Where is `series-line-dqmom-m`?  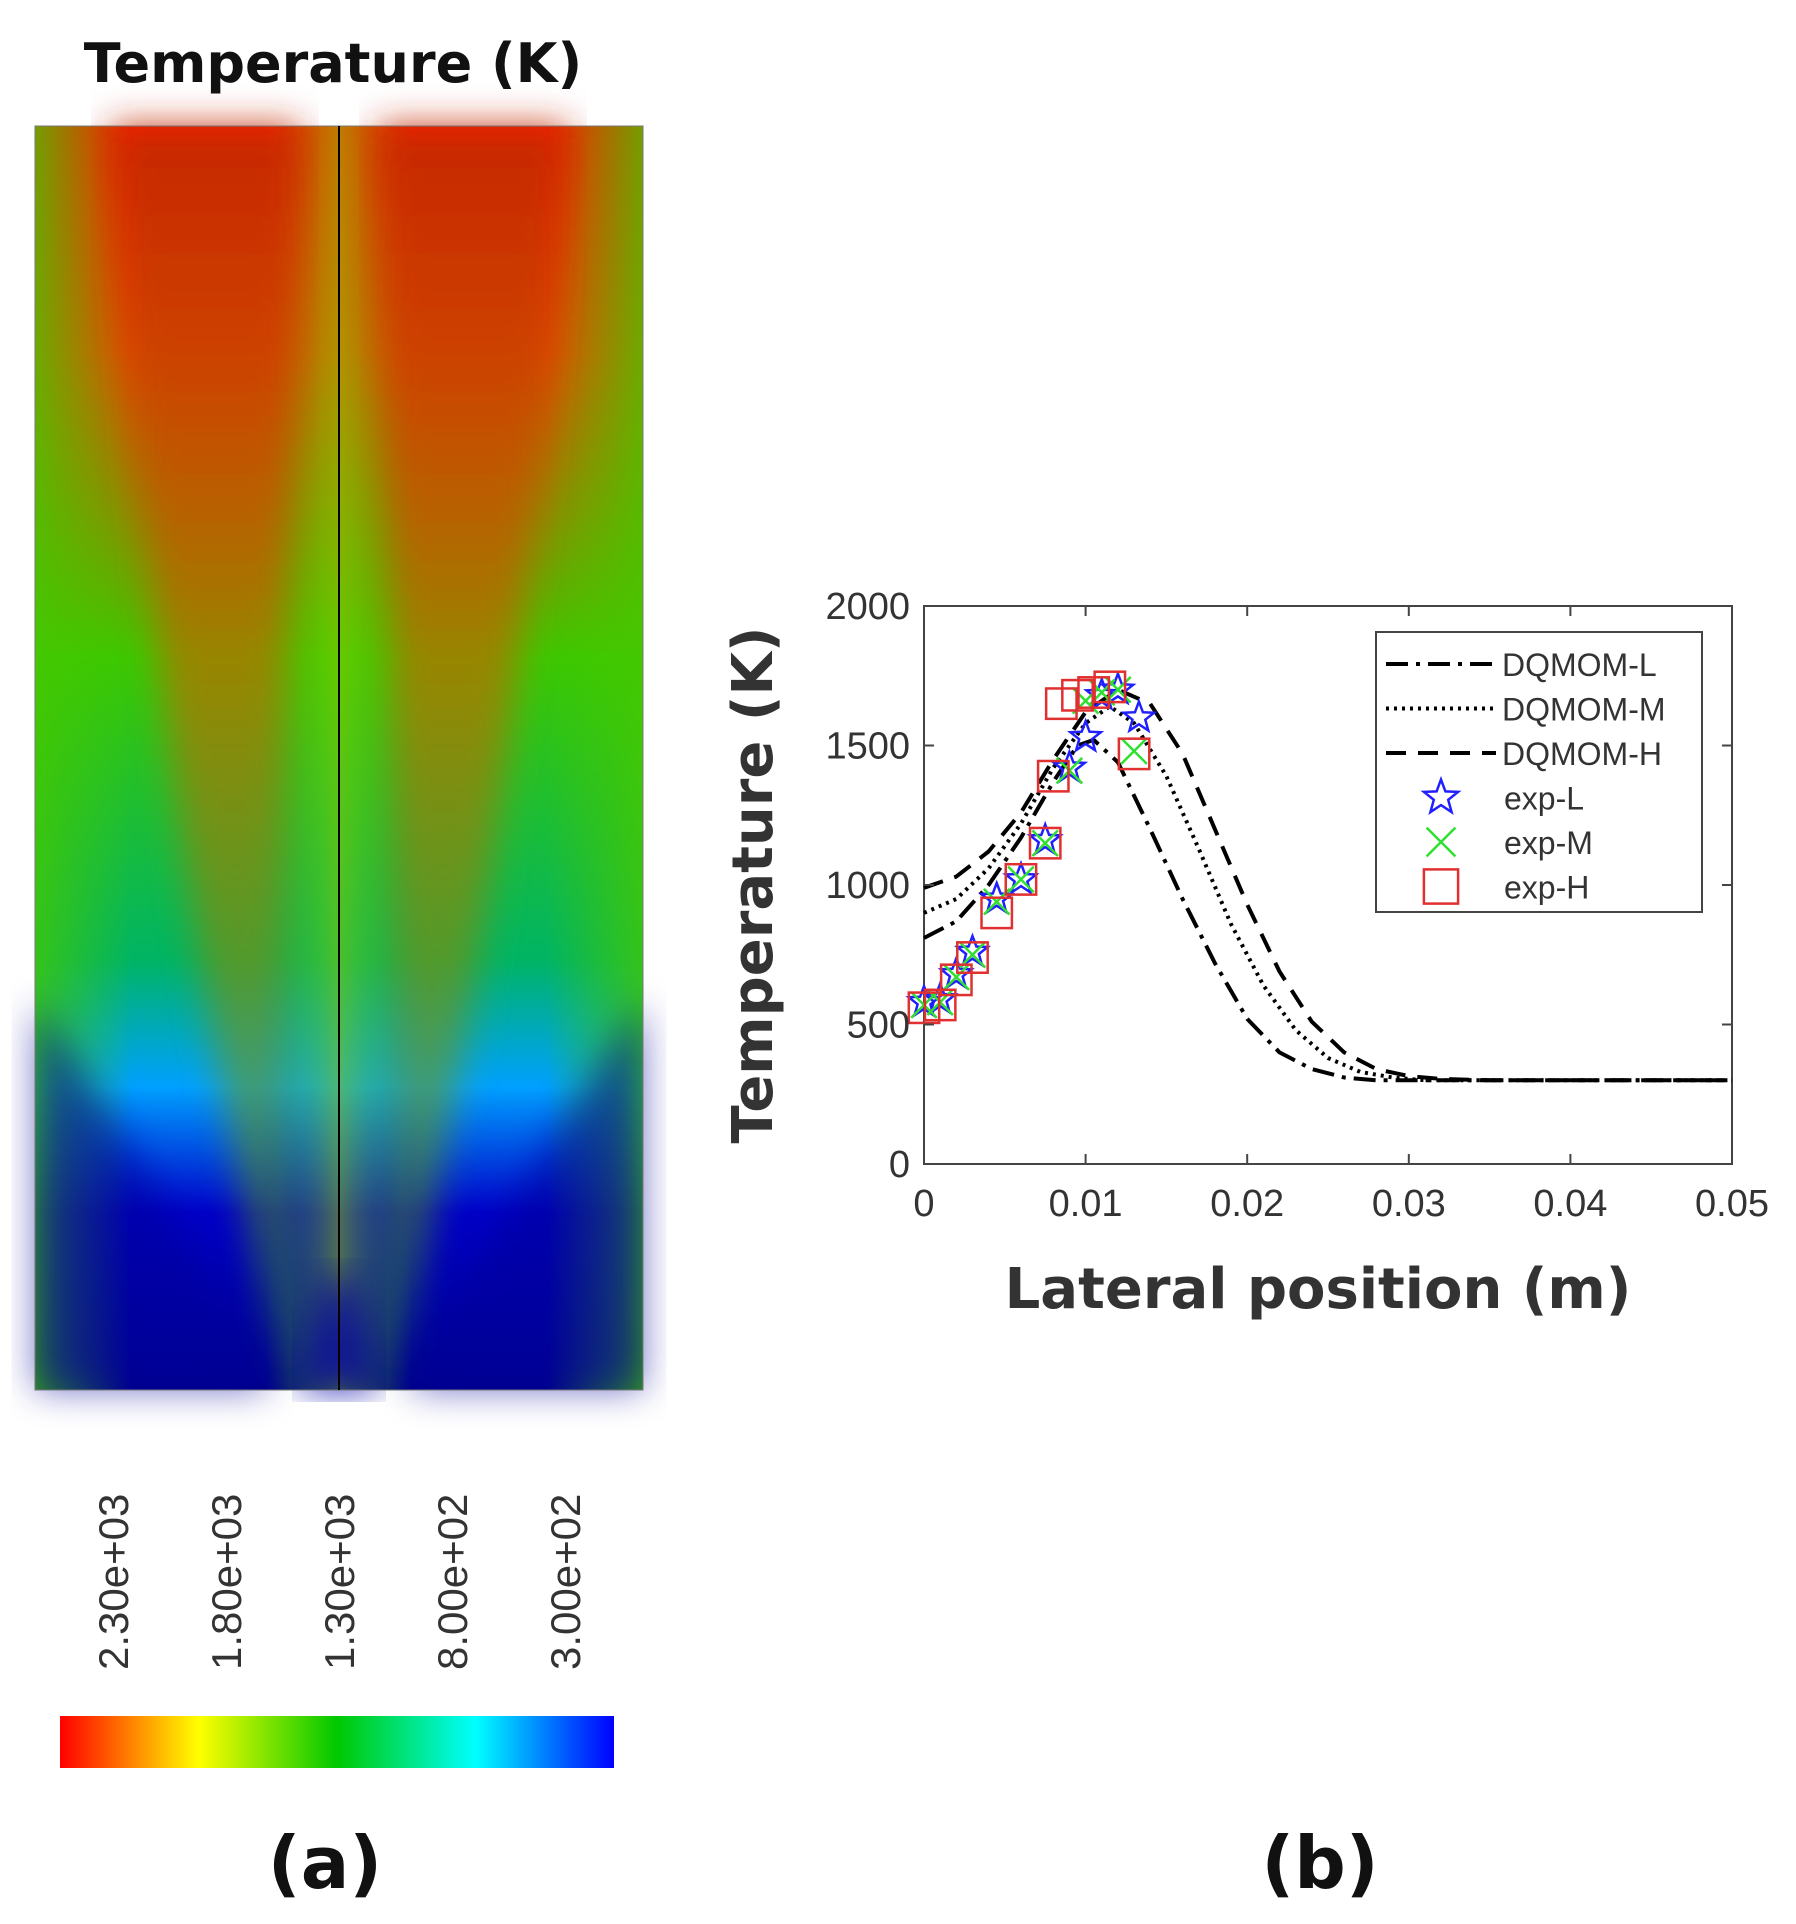
series-line-dqmom-m is located at coordinates (1327, 893).